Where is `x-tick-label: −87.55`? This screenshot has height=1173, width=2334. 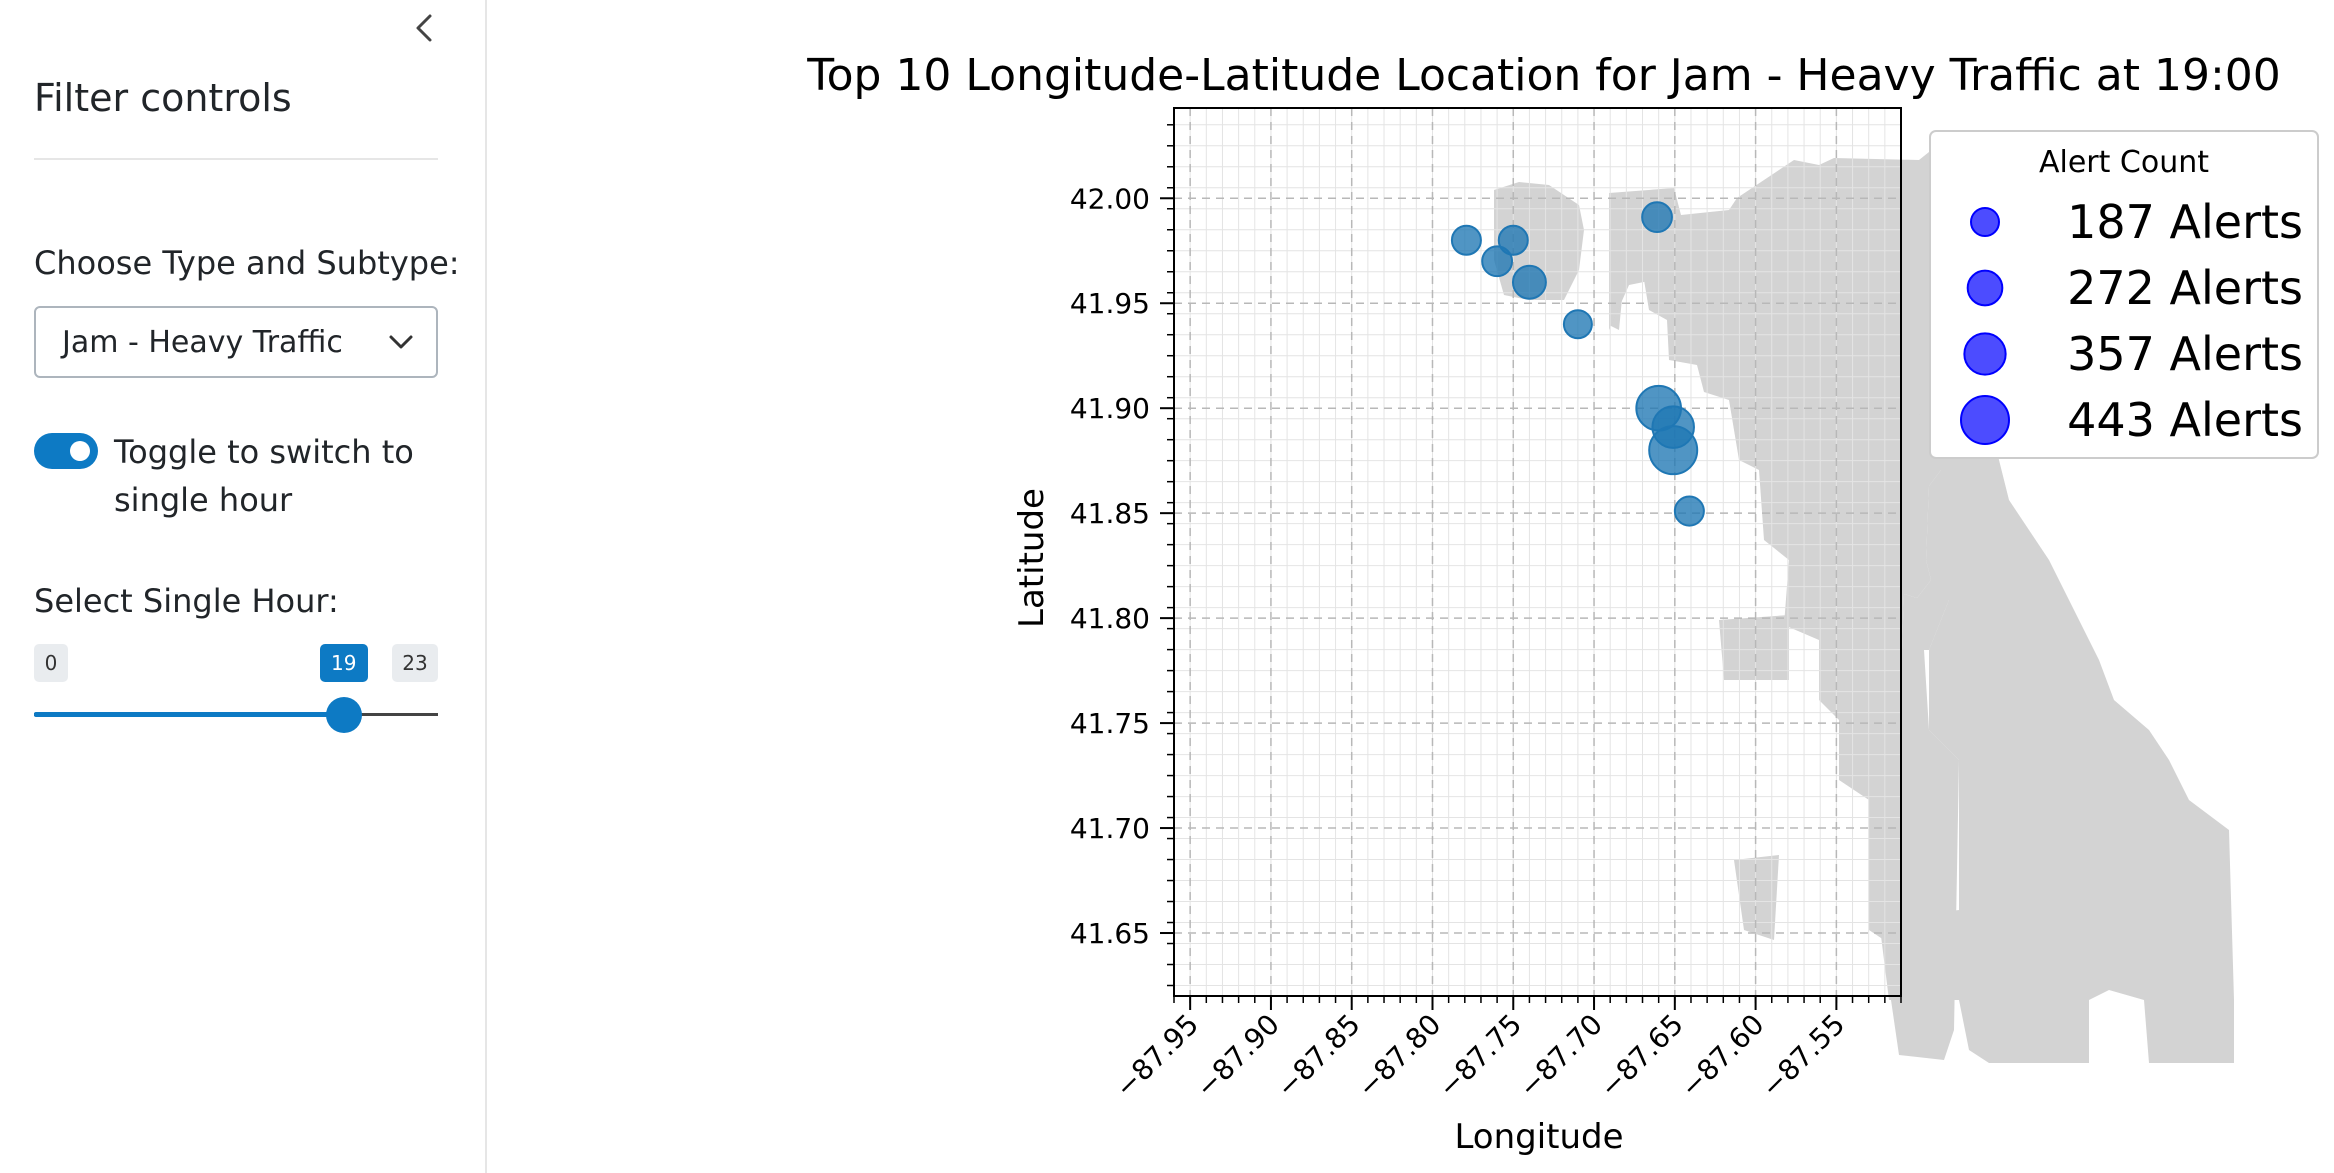 x-tick-label: −87.55 is located at coordinates (1803, 1056).